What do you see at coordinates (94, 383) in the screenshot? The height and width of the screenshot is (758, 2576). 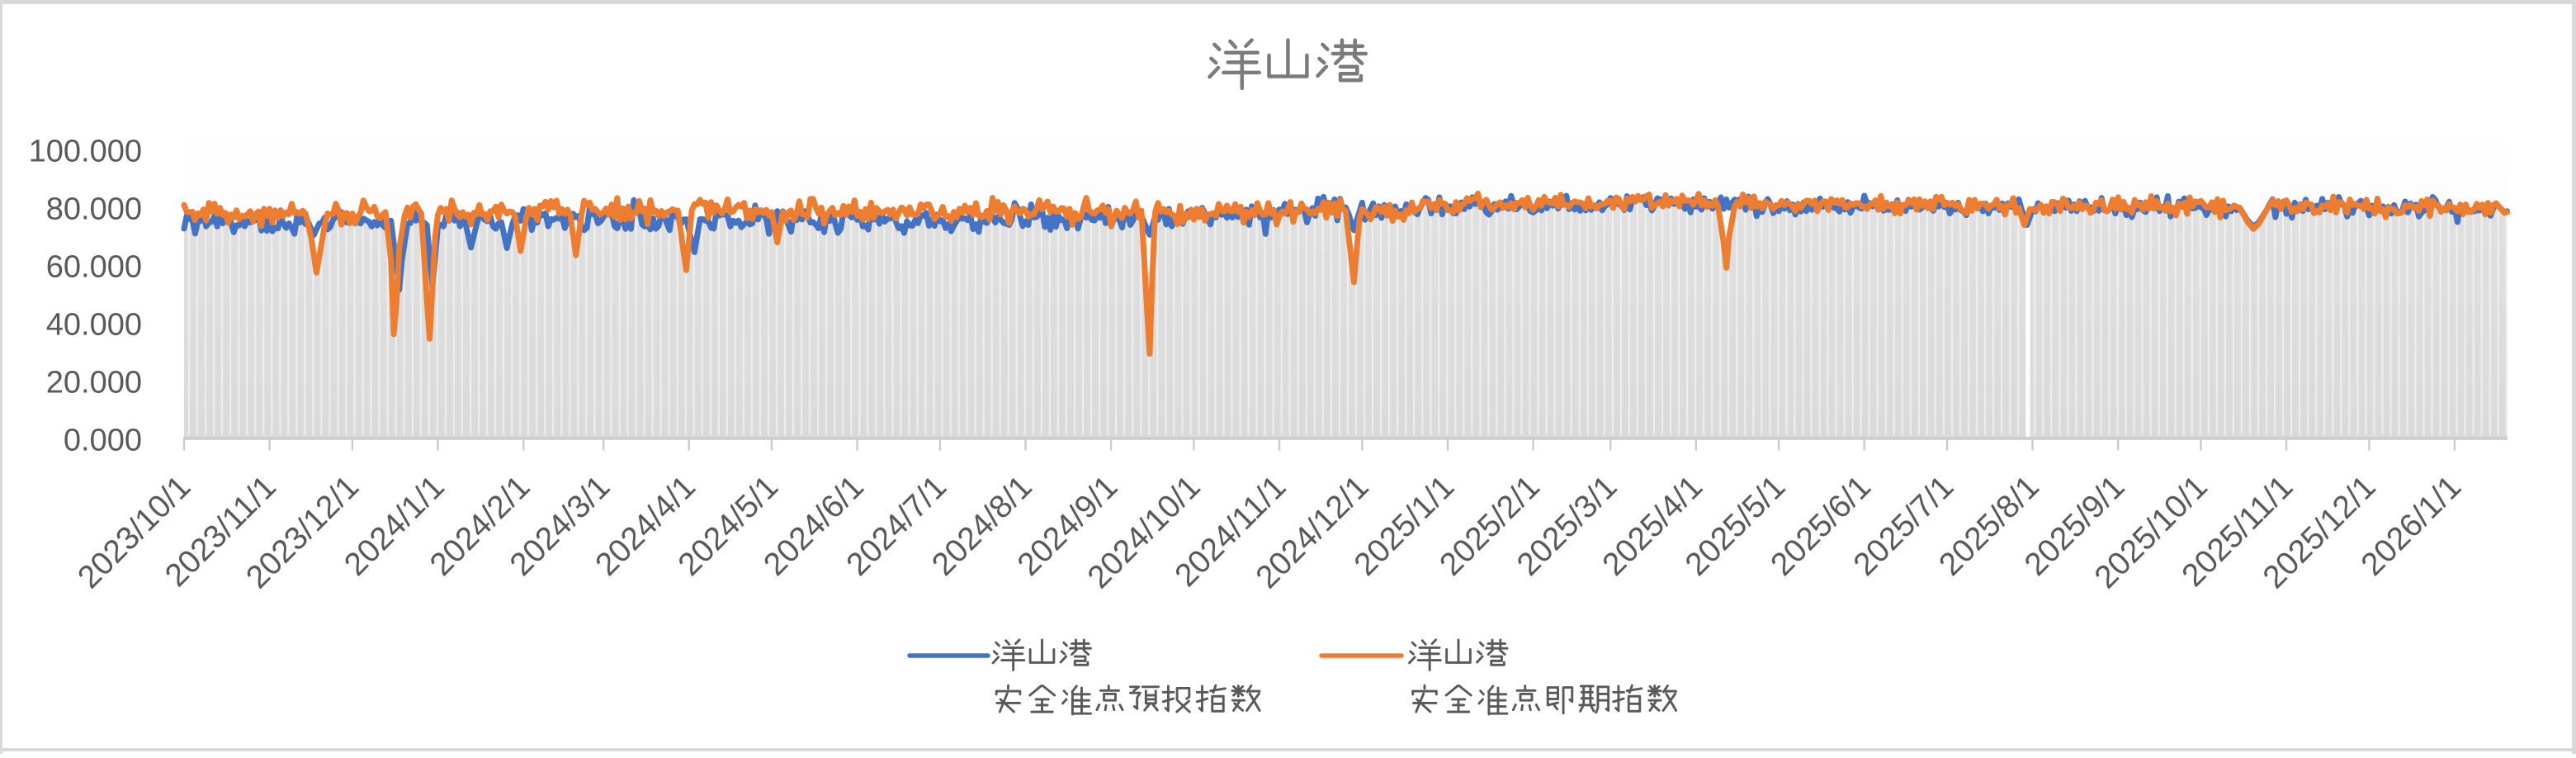 I see `svg-text: 20.000` at bounding box center [94, 383].